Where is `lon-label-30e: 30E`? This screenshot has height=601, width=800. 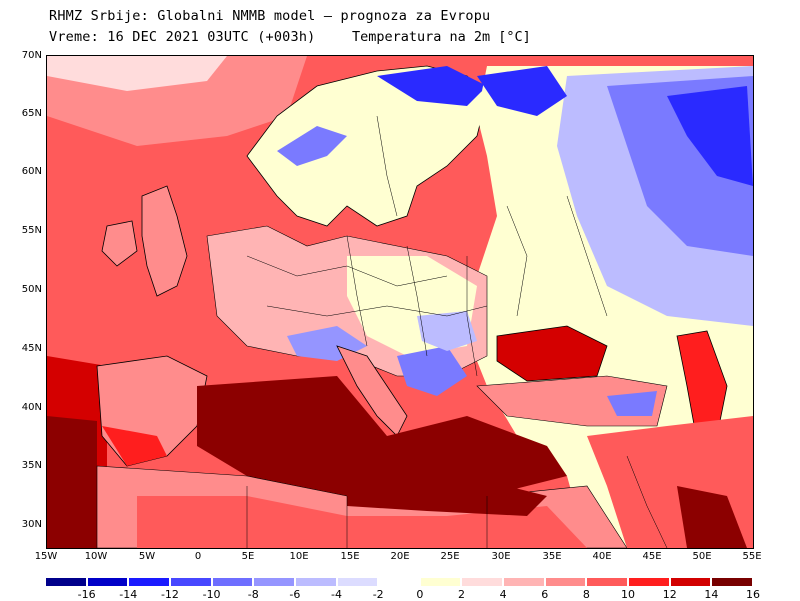 lon-label-30e: 30E is located at coordinates (501, 556).